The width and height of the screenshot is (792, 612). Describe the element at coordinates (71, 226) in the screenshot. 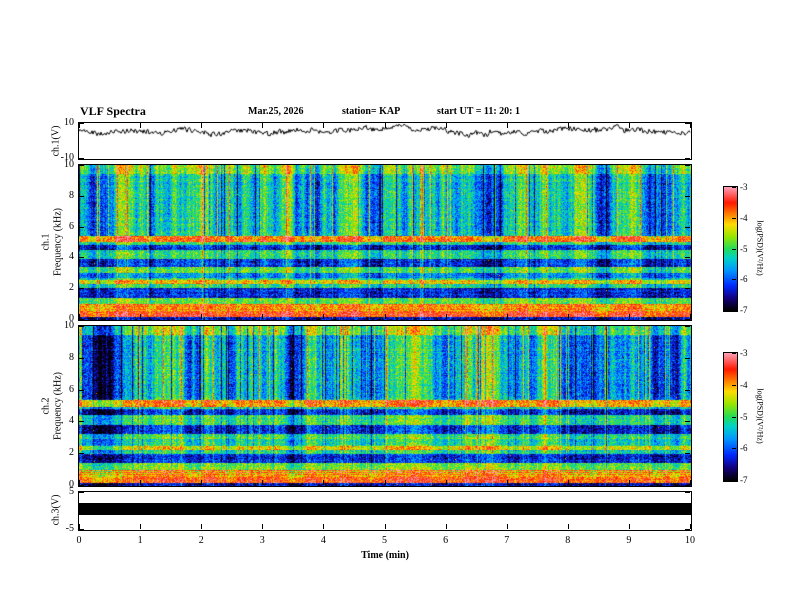

I see `y-tick-label: 6` at that location.